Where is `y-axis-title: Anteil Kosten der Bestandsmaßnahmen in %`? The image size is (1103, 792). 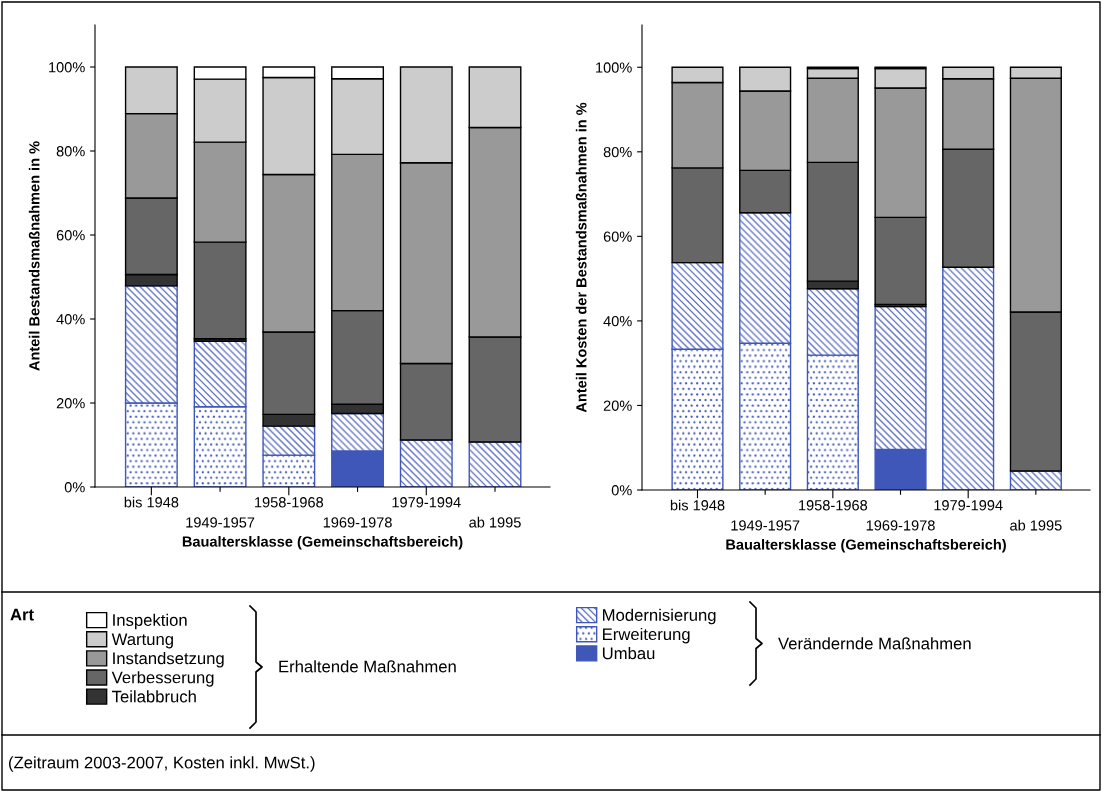
y-axis-title: Anteil Kosten der Bestandsmaßnahmen in % is located at coordinates (581, 257).